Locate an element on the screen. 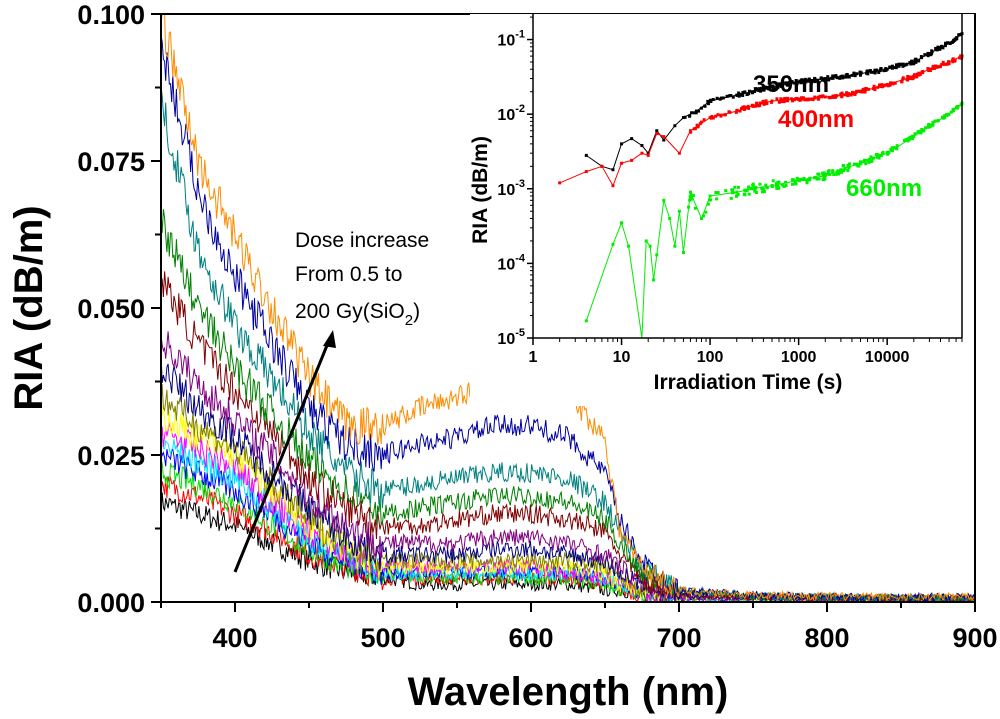 Image resolution: width=1000 pixels, height=719 pixels. inset-y-tick-exponent: -1 is located at coordinates (520, 35).